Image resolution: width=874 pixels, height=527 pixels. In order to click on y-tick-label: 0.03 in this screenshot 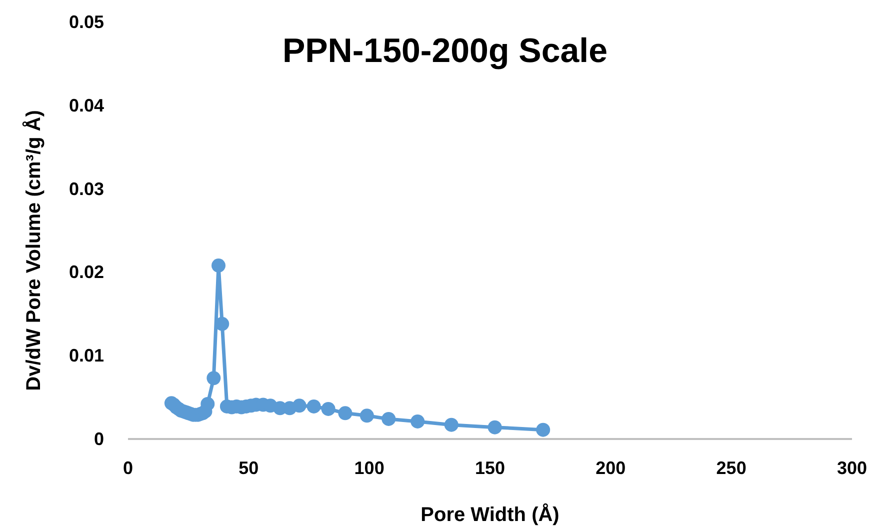, I will do `click(86, 188)`.